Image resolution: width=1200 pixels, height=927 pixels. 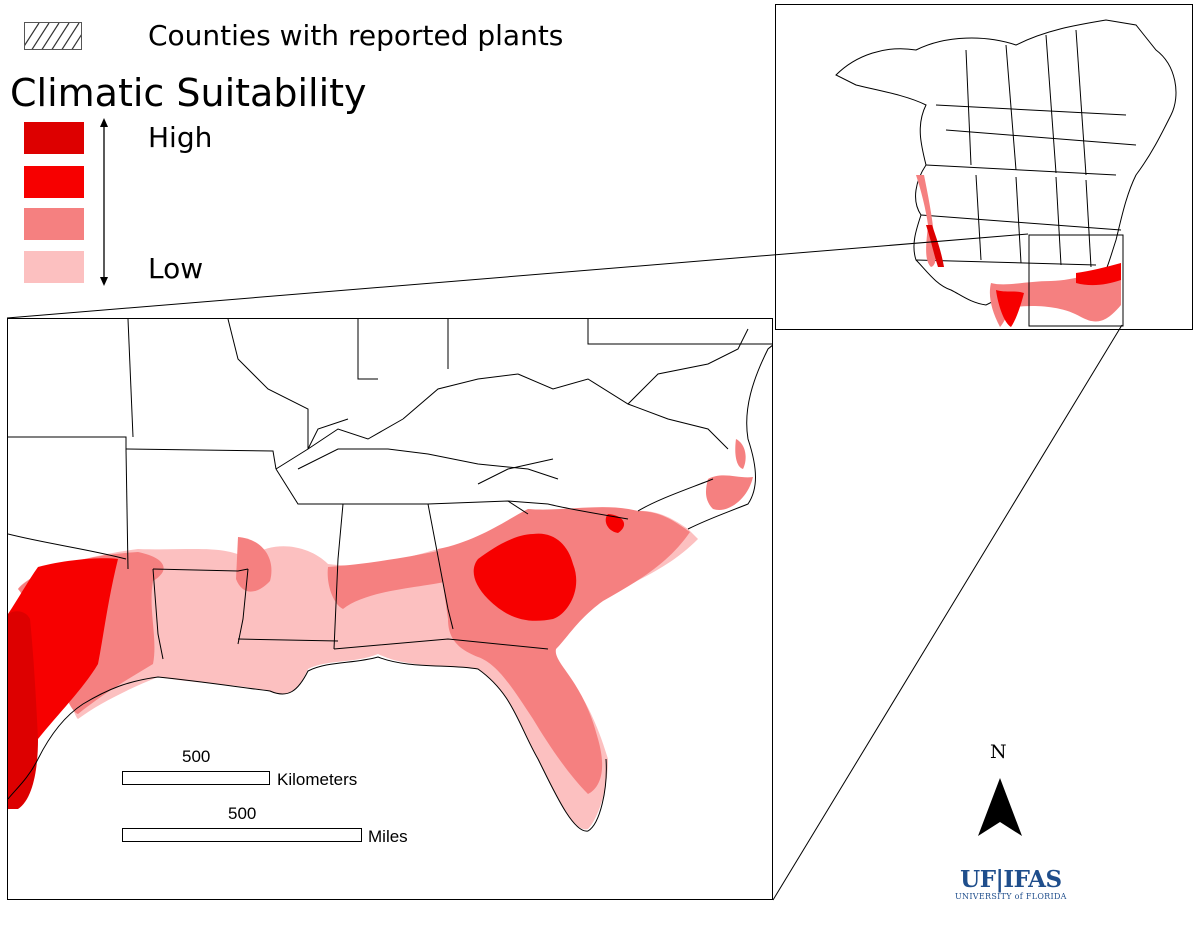 I want to click on logo-sub-text: UNIVERSITY of FLORIDA, so click(x=1011, y=896).